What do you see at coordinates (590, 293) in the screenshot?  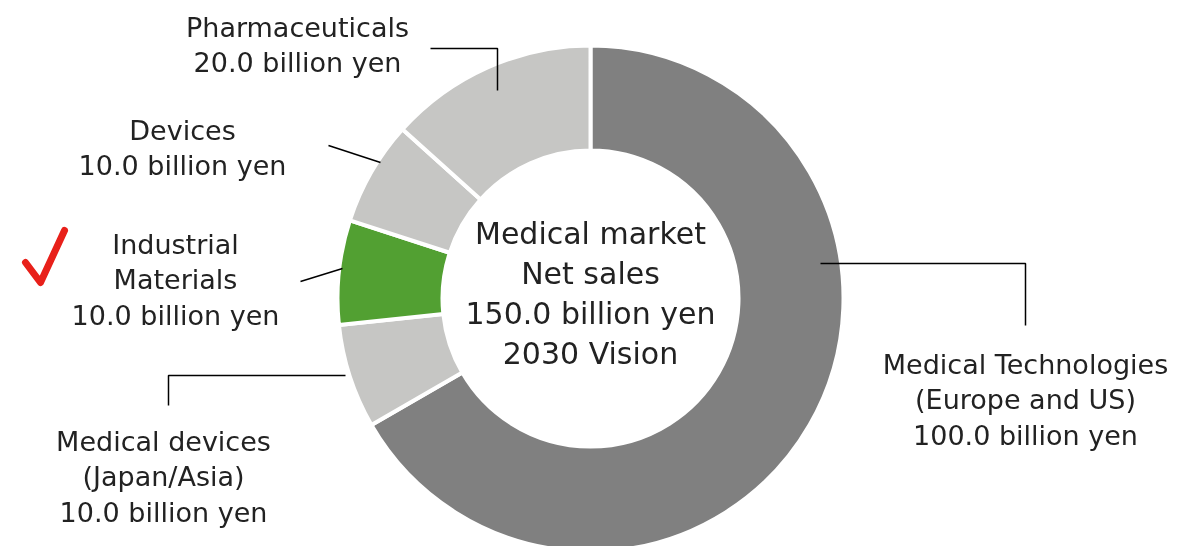 I see `text: Medical market Net sales 150.0 billion yen 2030 Vision` at bounding box center [590, 293].